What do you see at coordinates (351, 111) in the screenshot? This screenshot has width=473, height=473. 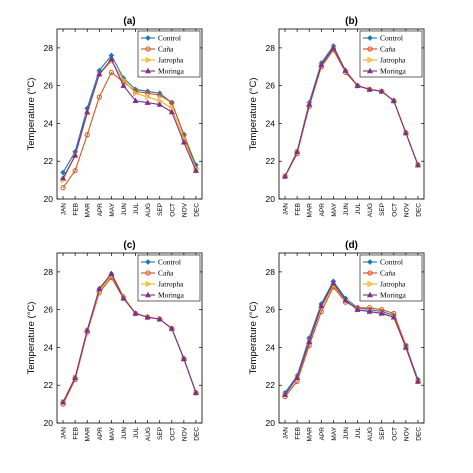 I see `series-moringa` at bounding box center [351, 111].